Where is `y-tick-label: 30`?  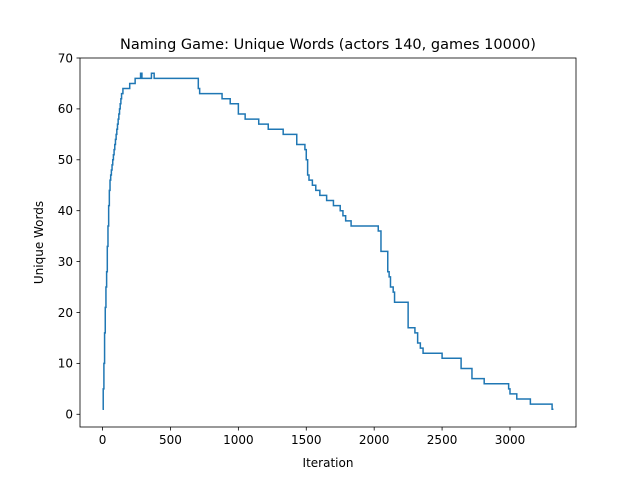 y-tick-label: 30 is located at coordinates (65, 262).